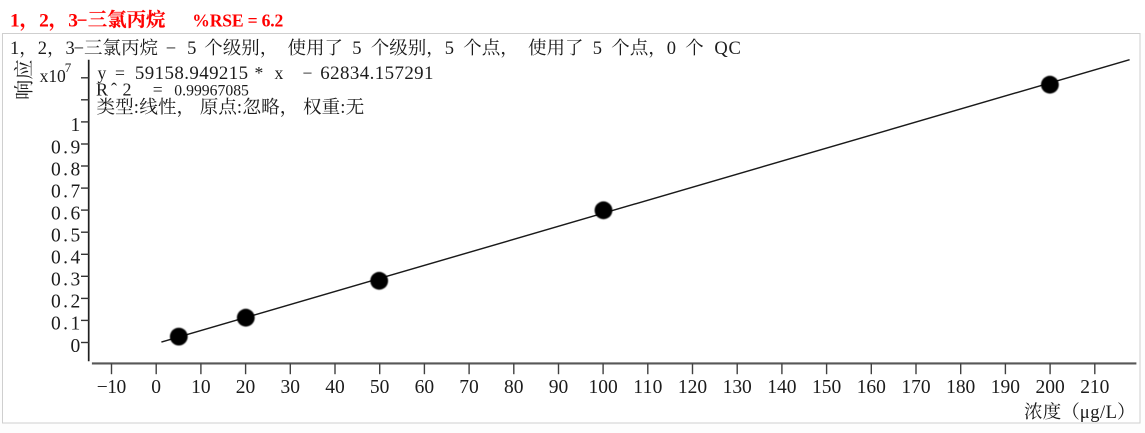 The width and height of the screenshot is (1145, 433). I want to click on svg-text: 170, so click(915, 387).